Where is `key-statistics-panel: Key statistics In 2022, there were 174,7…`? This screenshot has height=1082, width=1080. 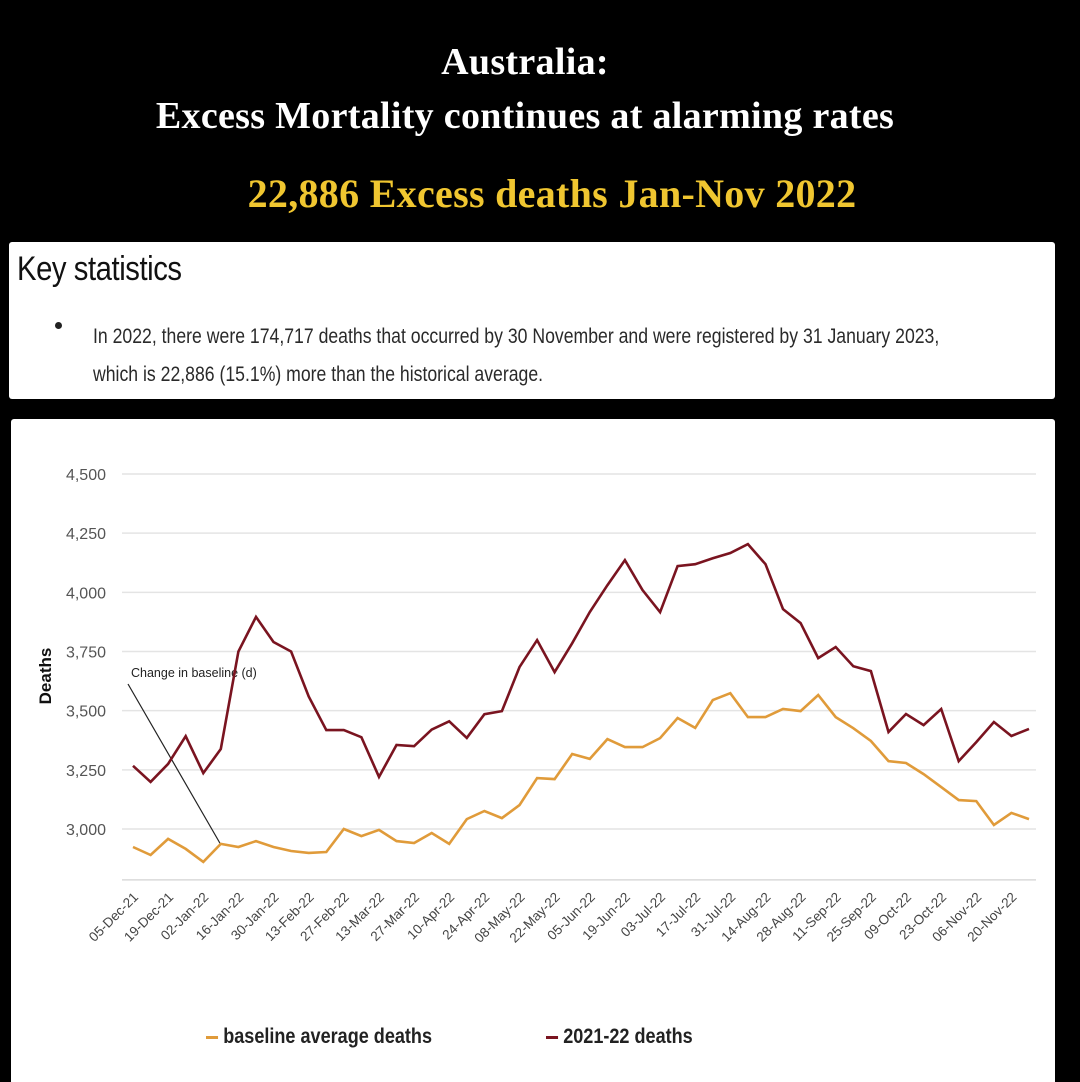
key-statistics-panel: Key statistics In 2022, there were 174,7… is located at coordinates (532, 320).